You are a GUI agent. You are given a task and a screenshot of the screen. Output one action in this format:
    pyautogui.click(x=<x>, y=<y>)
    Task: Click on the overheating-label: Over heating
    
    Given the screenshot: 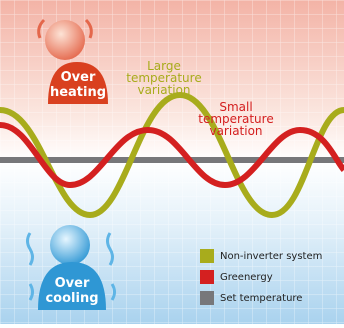 What is the action you would take?
    pyautogui.click(x=78, y=85)
    